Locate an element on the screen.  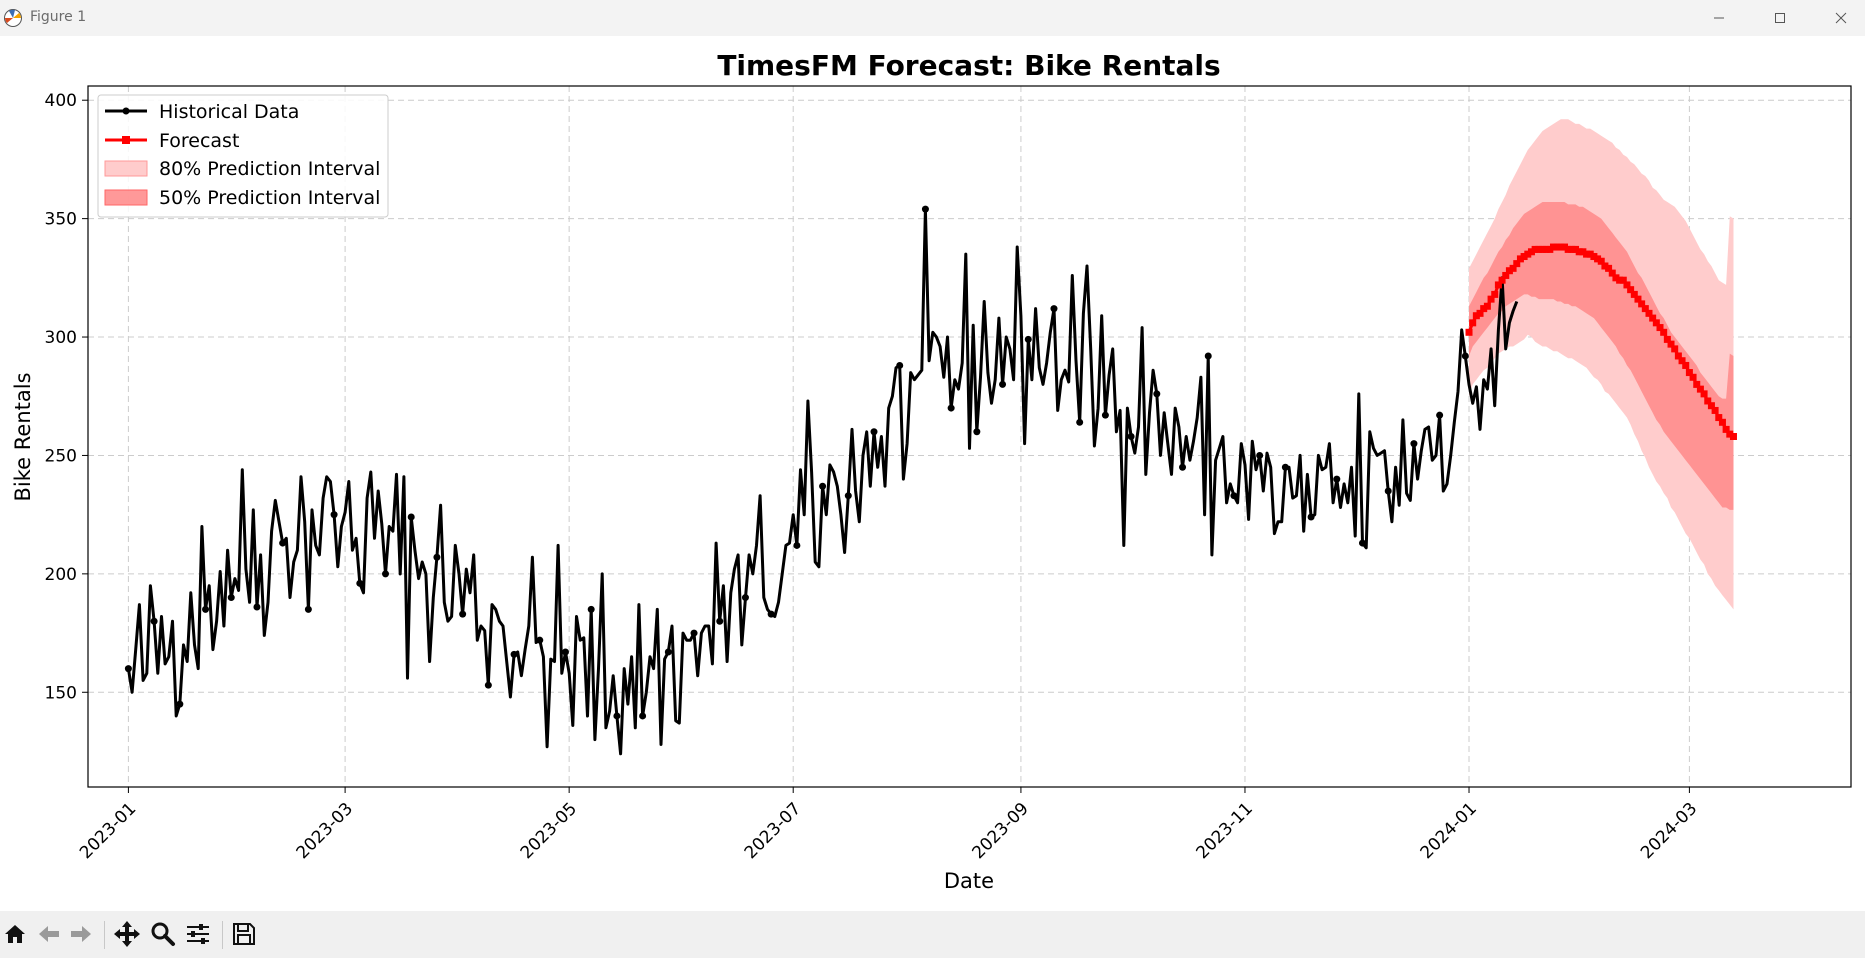
y-axis-label: Bike Rentals is located at coordinates (23, 436).